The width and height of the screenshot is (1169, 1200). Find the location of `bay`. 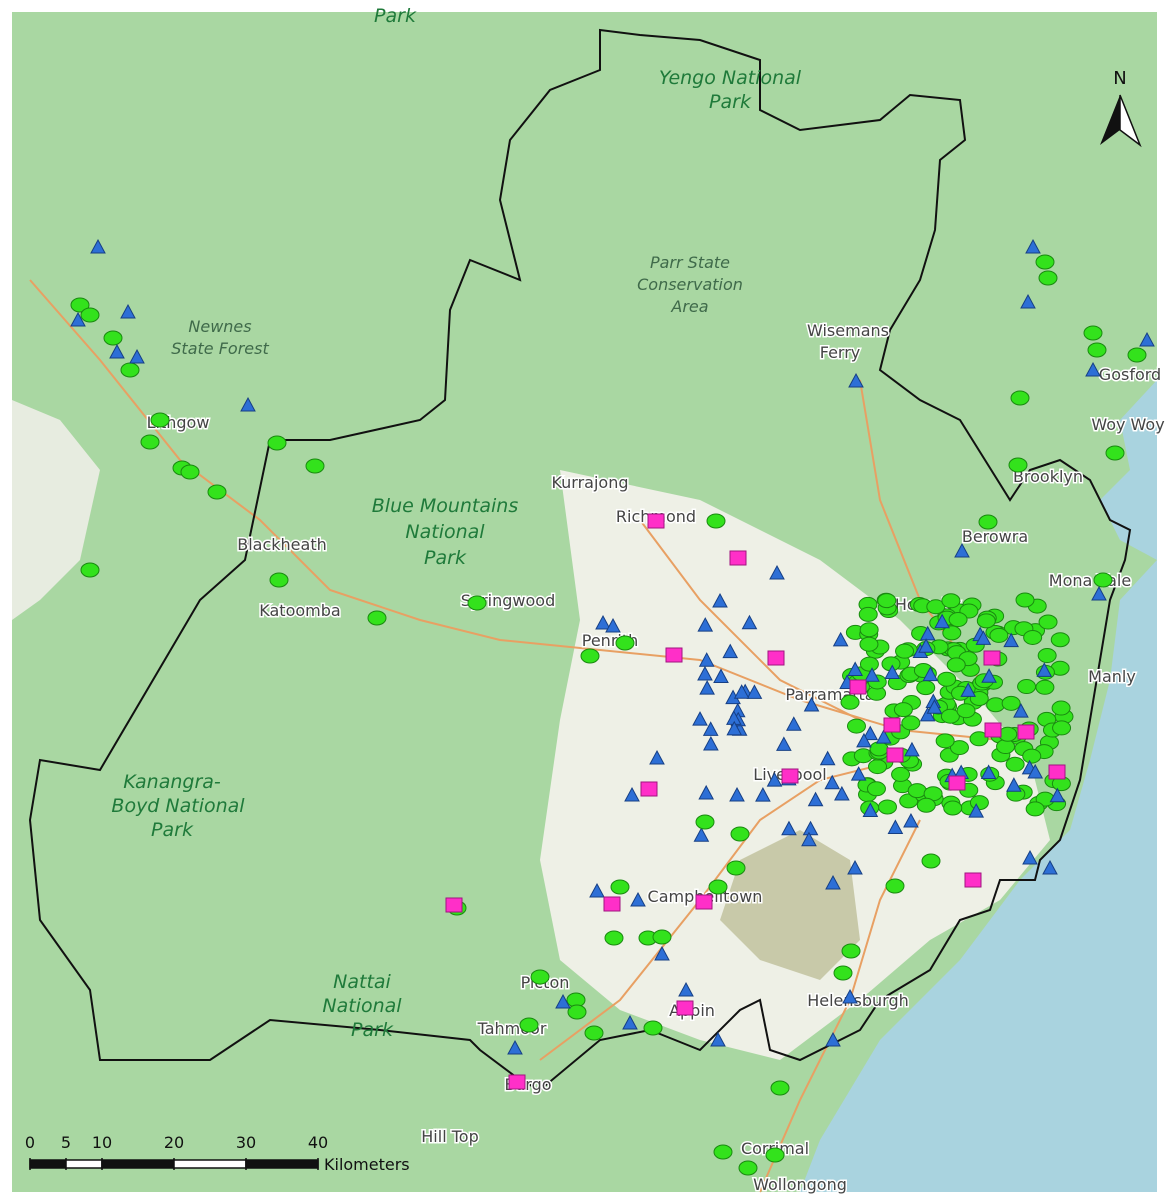

bay is located at coordinates (1128, 470).